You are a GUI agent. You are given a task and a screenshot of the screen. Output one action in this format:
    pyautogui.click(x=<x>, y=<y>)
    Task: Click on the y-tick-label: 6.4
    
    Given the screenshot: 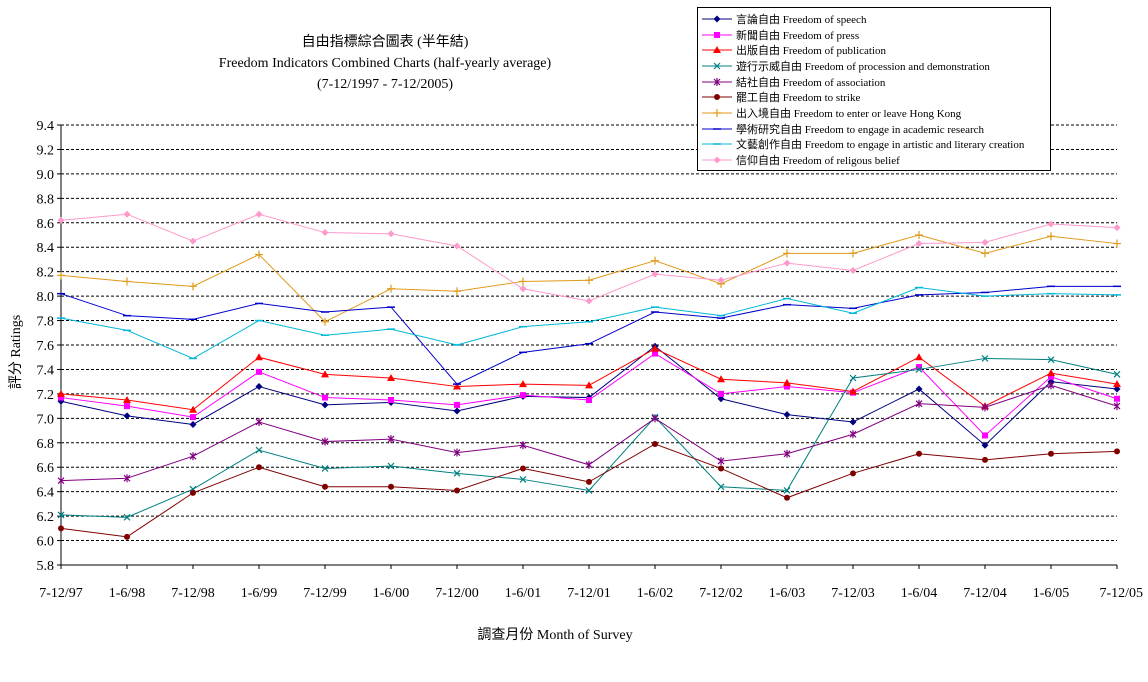 What is the action you would take?
    pyautogui.click(x=46, y=493)
    